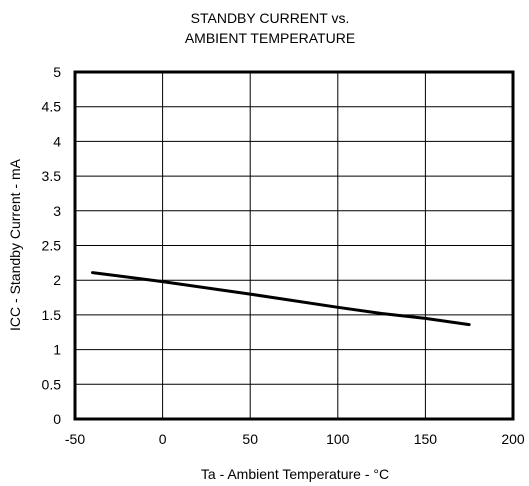 This screenshot has width=529, height=486. I want to click on y-tick-label: 5, so click(57, 72).